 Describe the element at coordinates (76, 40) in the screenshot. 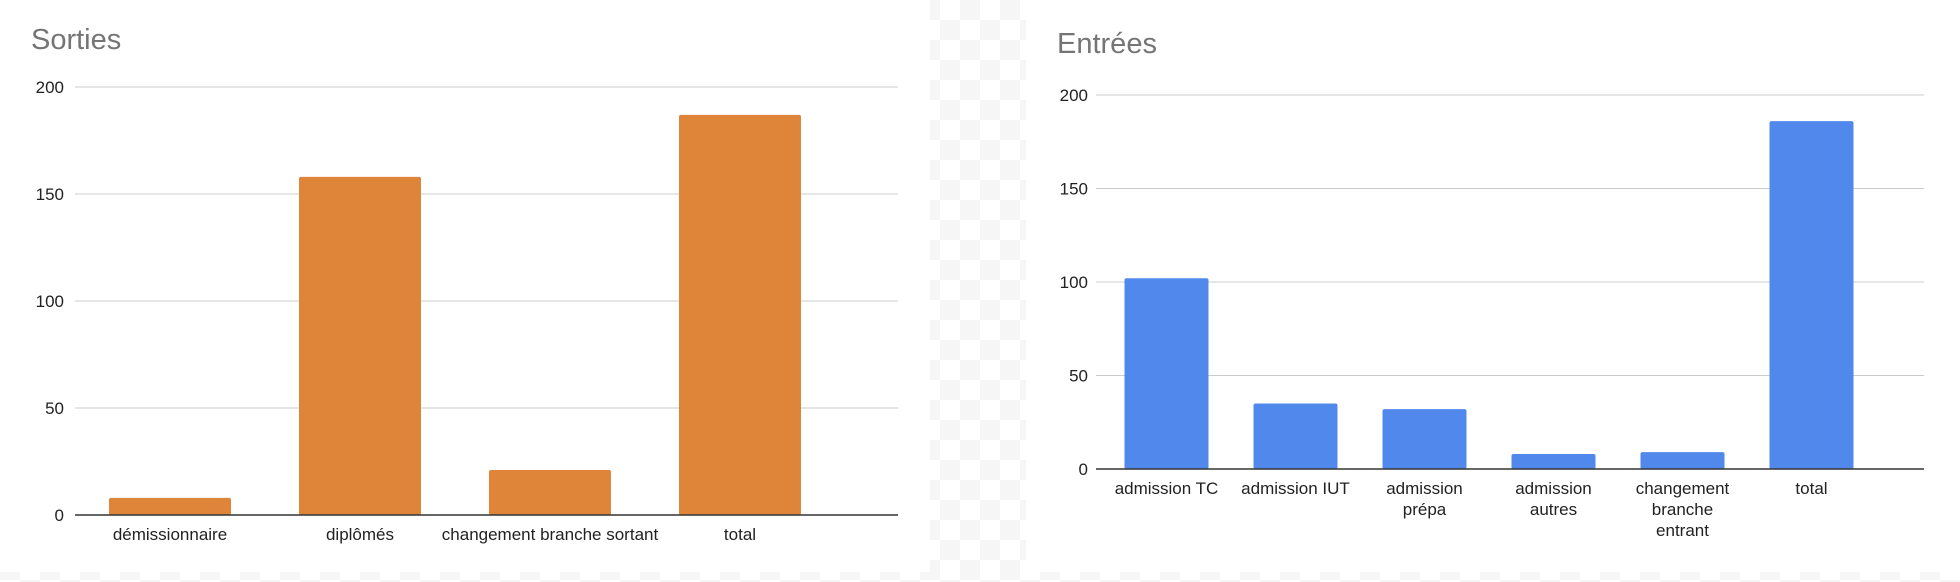

I see `chart-title: Sorties` at that location.